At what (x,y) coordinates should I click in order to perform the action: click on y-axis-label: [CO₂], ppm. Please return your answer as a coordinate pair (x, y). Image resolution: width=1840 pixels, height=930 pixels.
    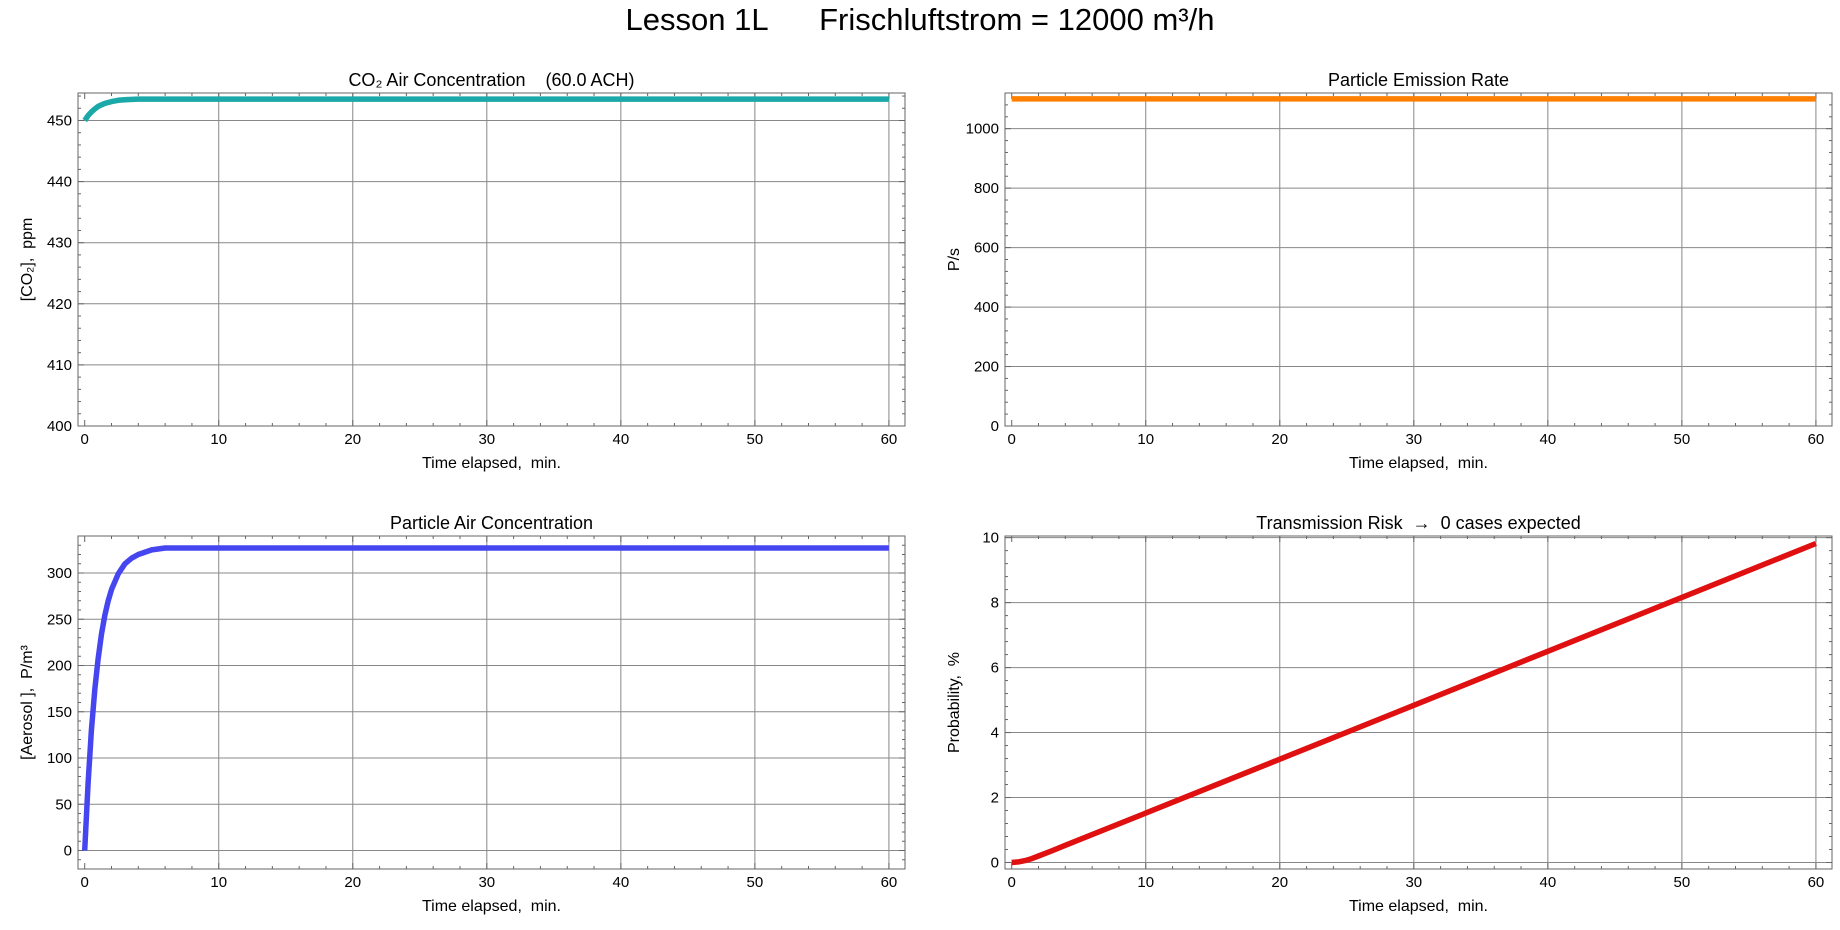
    Looking at the image, I should click on (27, 260).